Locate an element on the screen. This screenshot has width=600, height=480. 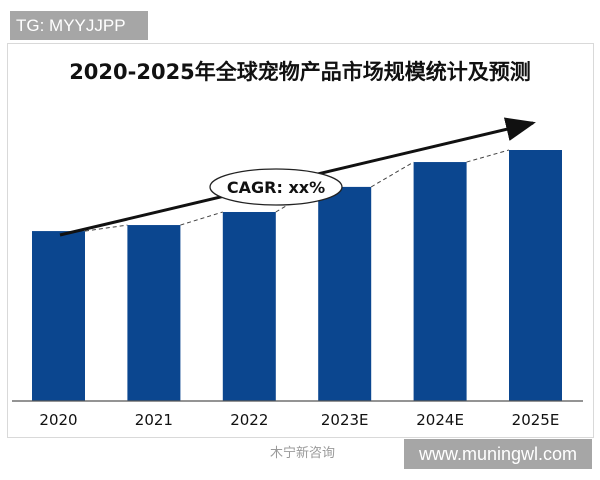
bar-2022 is located at coordinates (249, 306).